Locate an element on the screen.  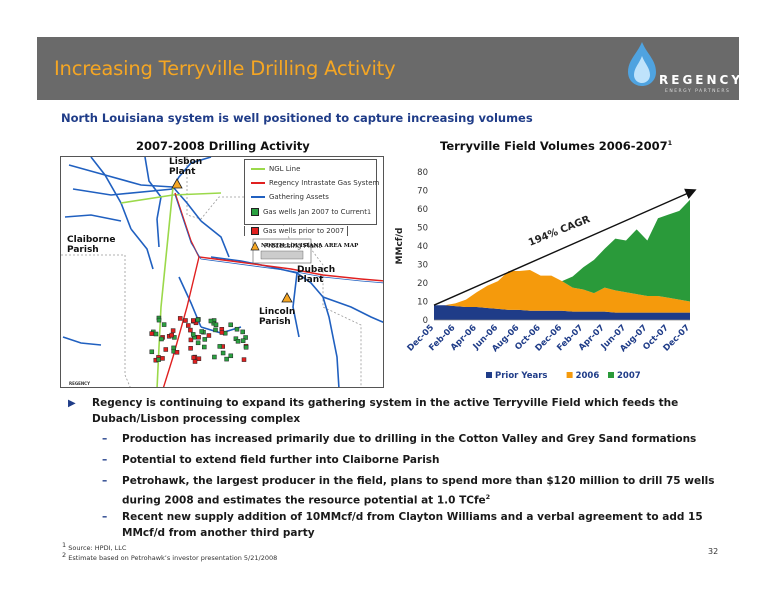
lisbon-plant-label: Lisbon Plant is located at coordinates (186, 167).